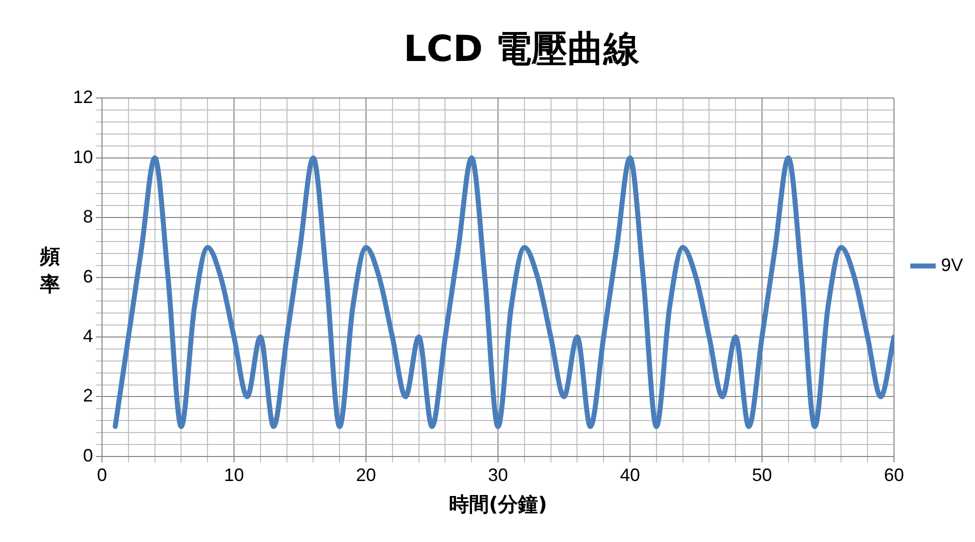  What do you see at coordinates (88, 336) in the screenshot?
I see `y-tick-label: 4` at bounding box center [88, 336].